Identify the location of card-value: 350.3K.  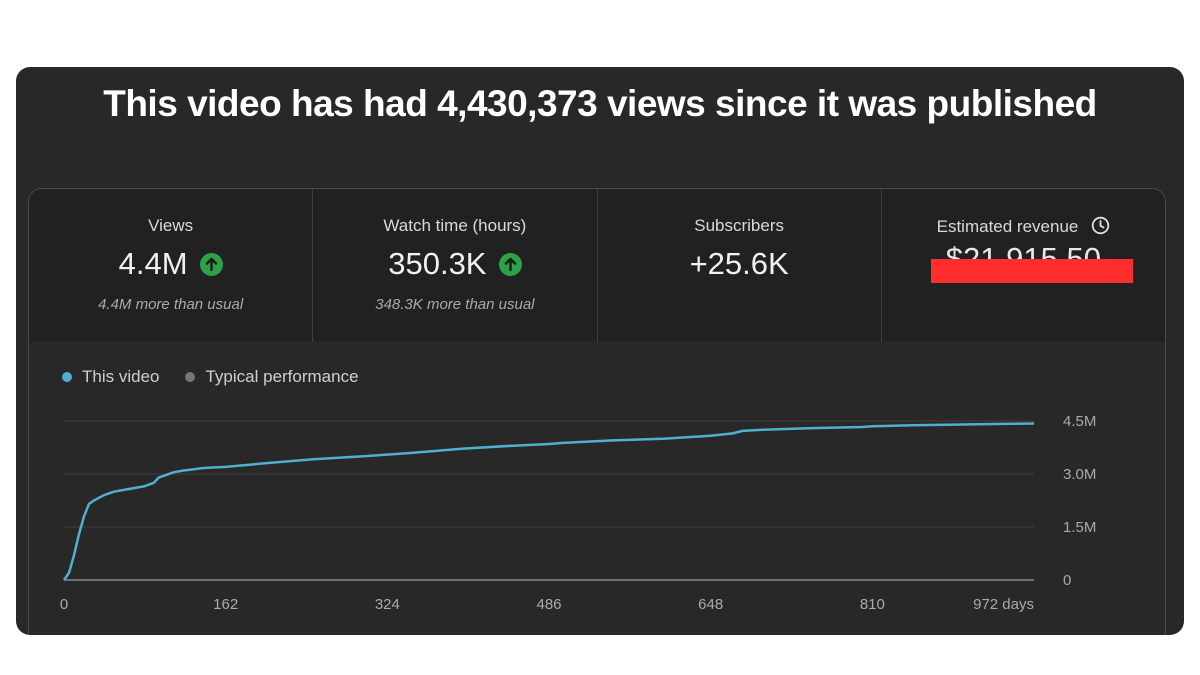
(437, 263).